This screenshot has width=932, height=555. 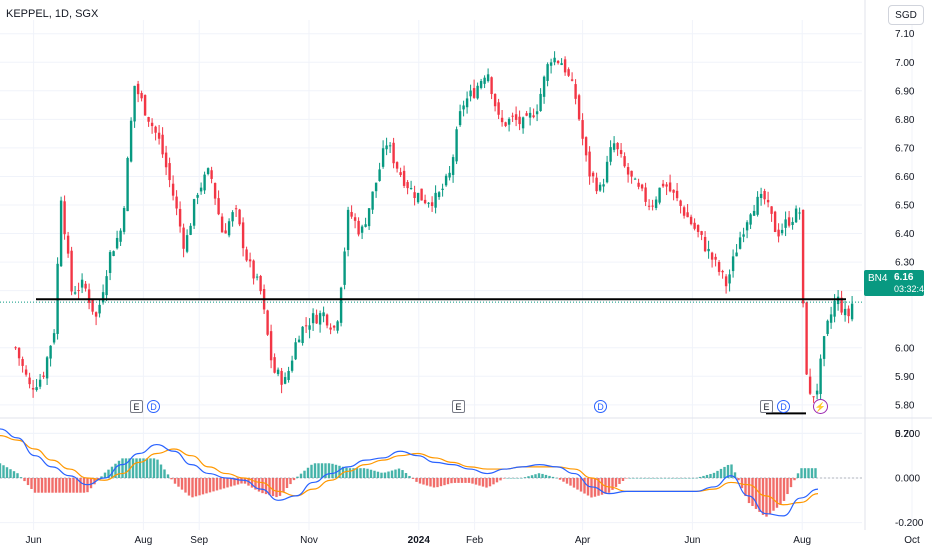 I want to click on time-axis: Jun Aug Sep Nov 2024 Feb Apr Jun Aug Oct, so click(x=473, y=540).